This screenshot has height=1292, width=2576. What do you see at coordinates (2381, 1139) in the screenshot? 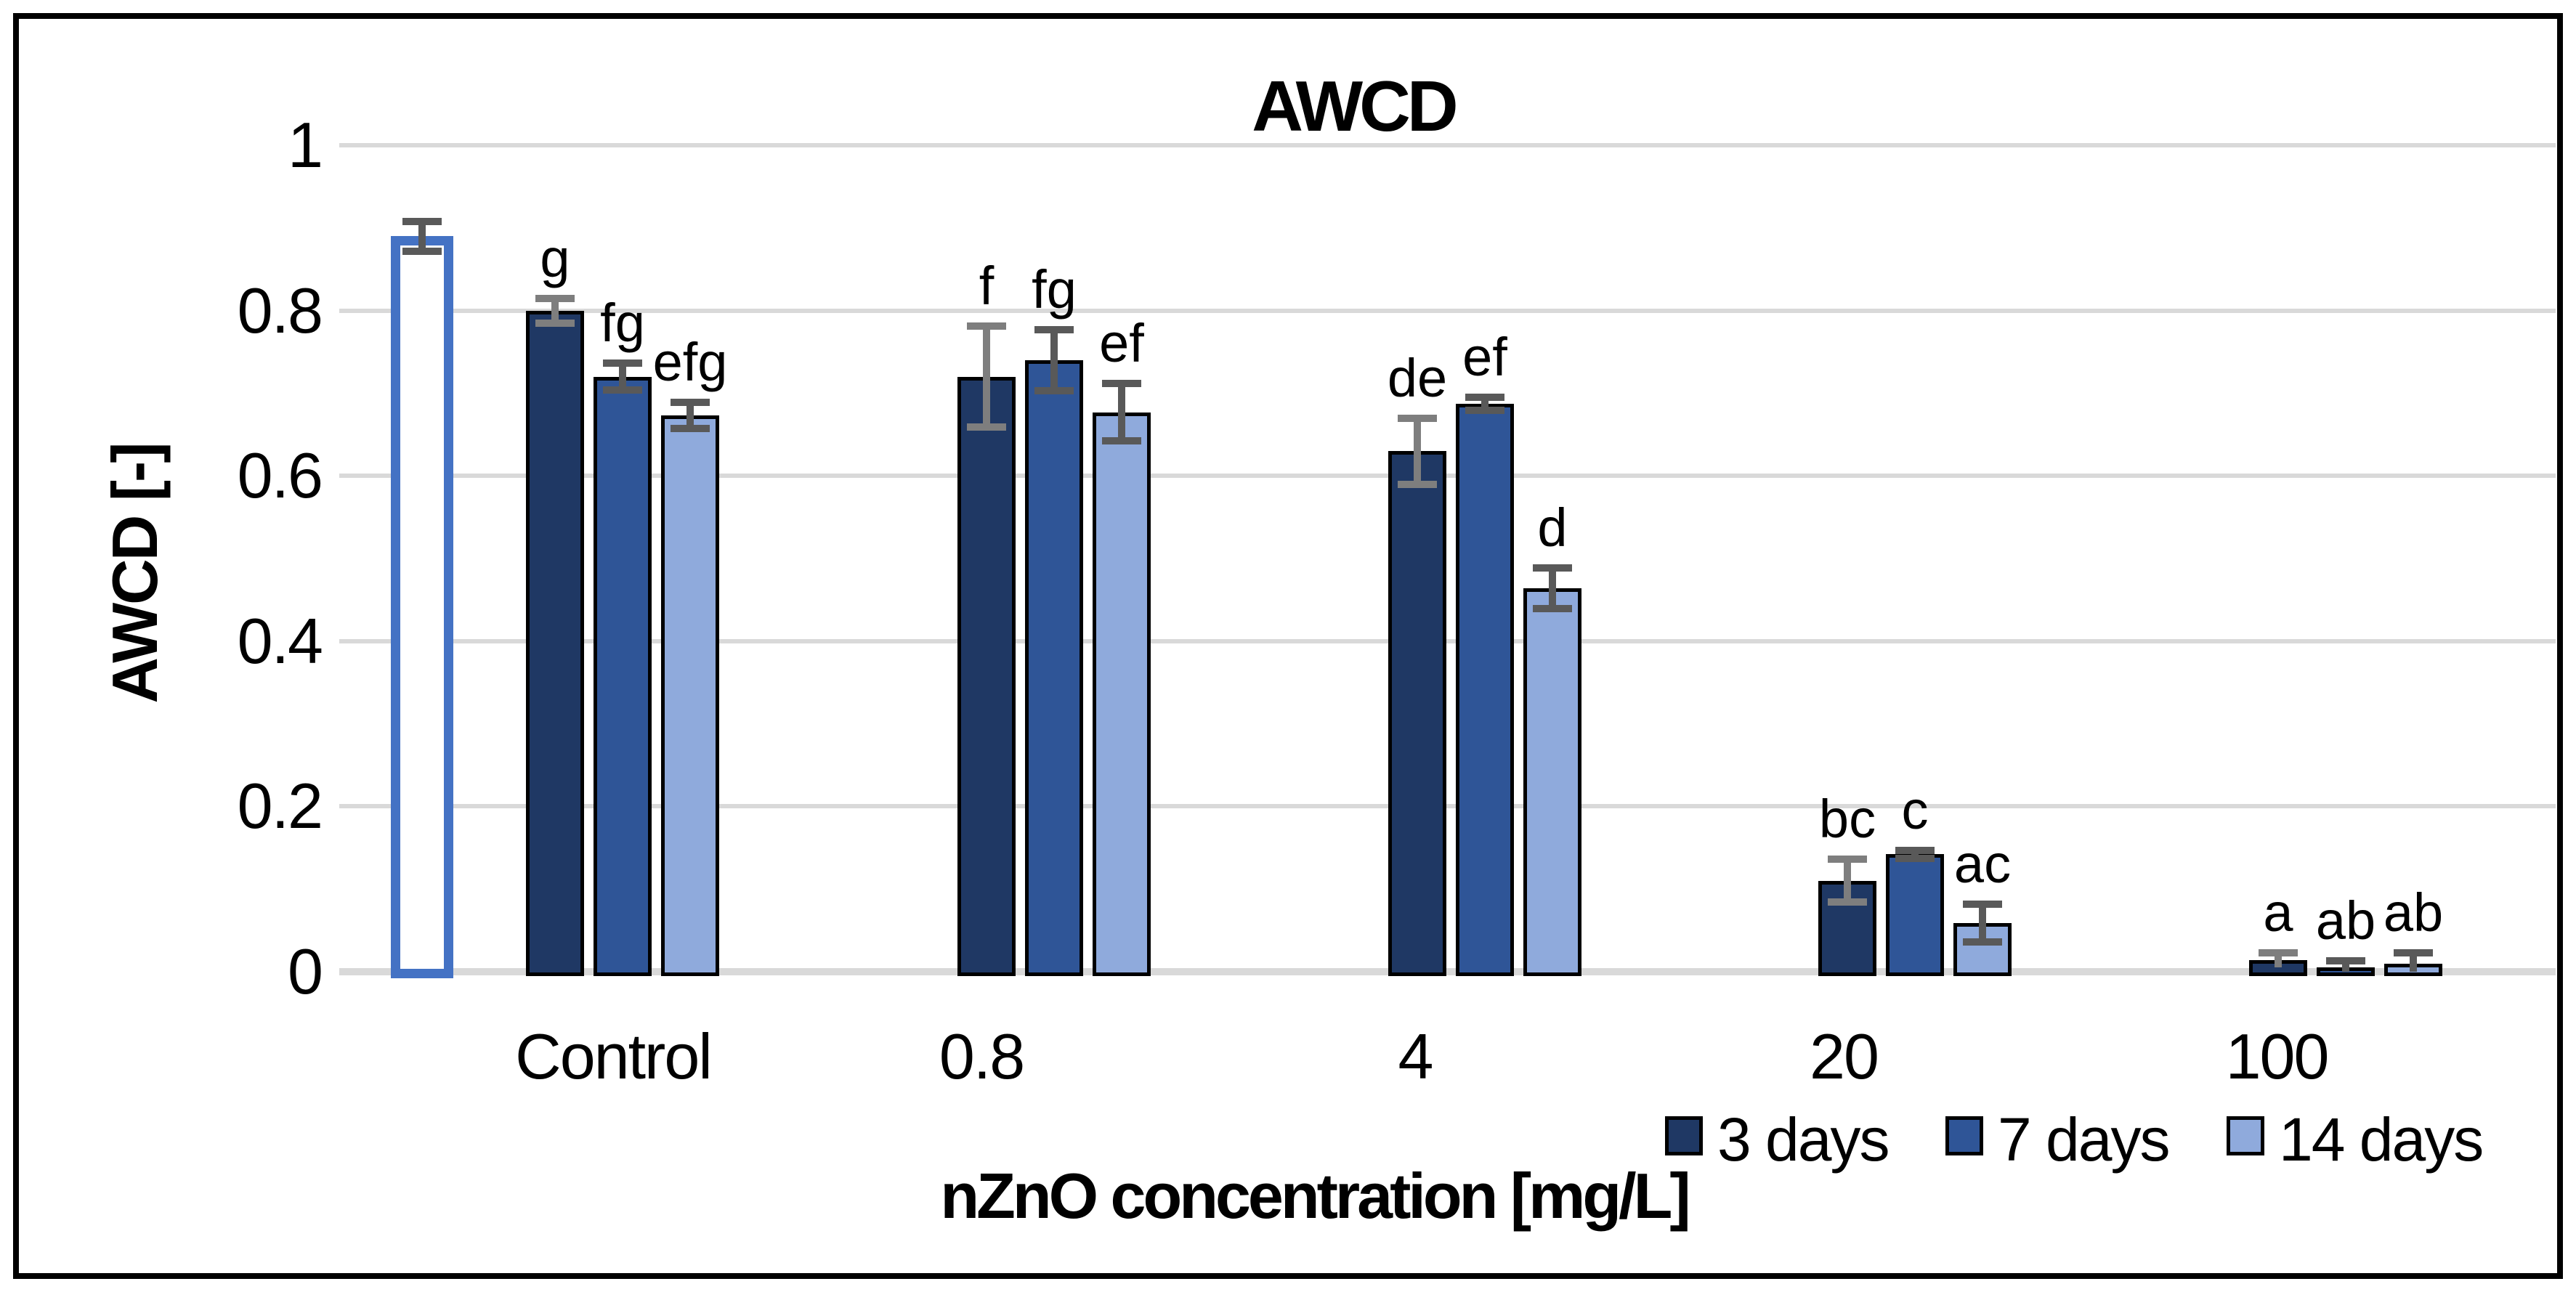
I see `legend-label: 14 days` at bounding box center [2381, 1139].